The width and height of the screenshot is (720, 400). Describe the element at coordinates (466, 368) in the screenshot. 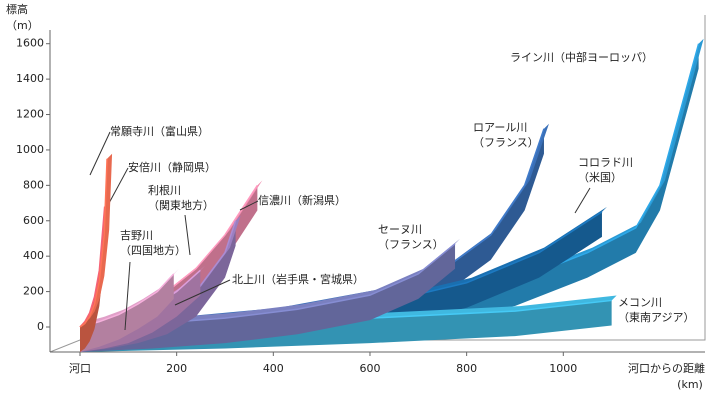

I see `x-tick-label: 800` at that location.